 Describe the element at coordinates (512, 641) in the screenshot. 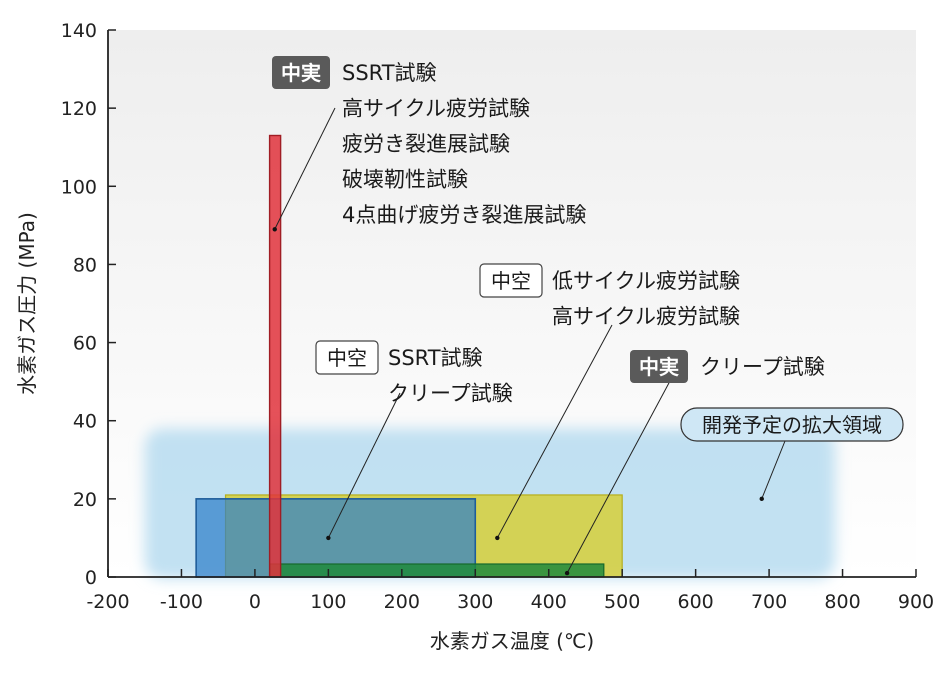

I see `x-axis-label: 水素ガス温度 (℃)` at that location.